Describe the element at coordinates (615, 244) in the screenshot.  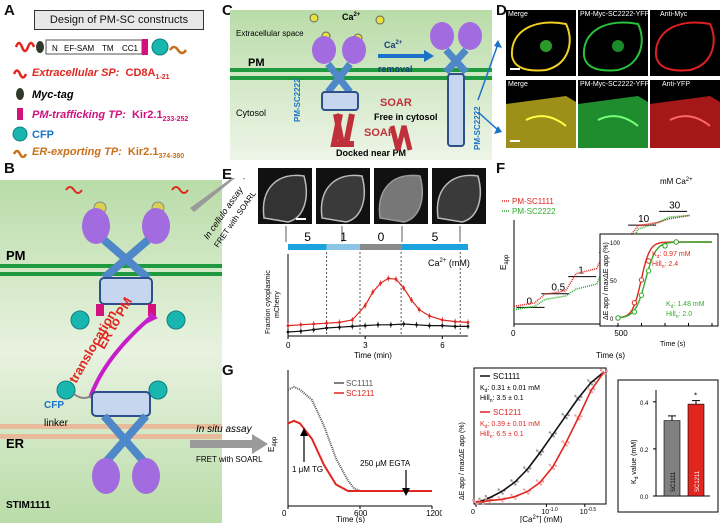
I see `f-inset-y-tick-label: 100` at that location.